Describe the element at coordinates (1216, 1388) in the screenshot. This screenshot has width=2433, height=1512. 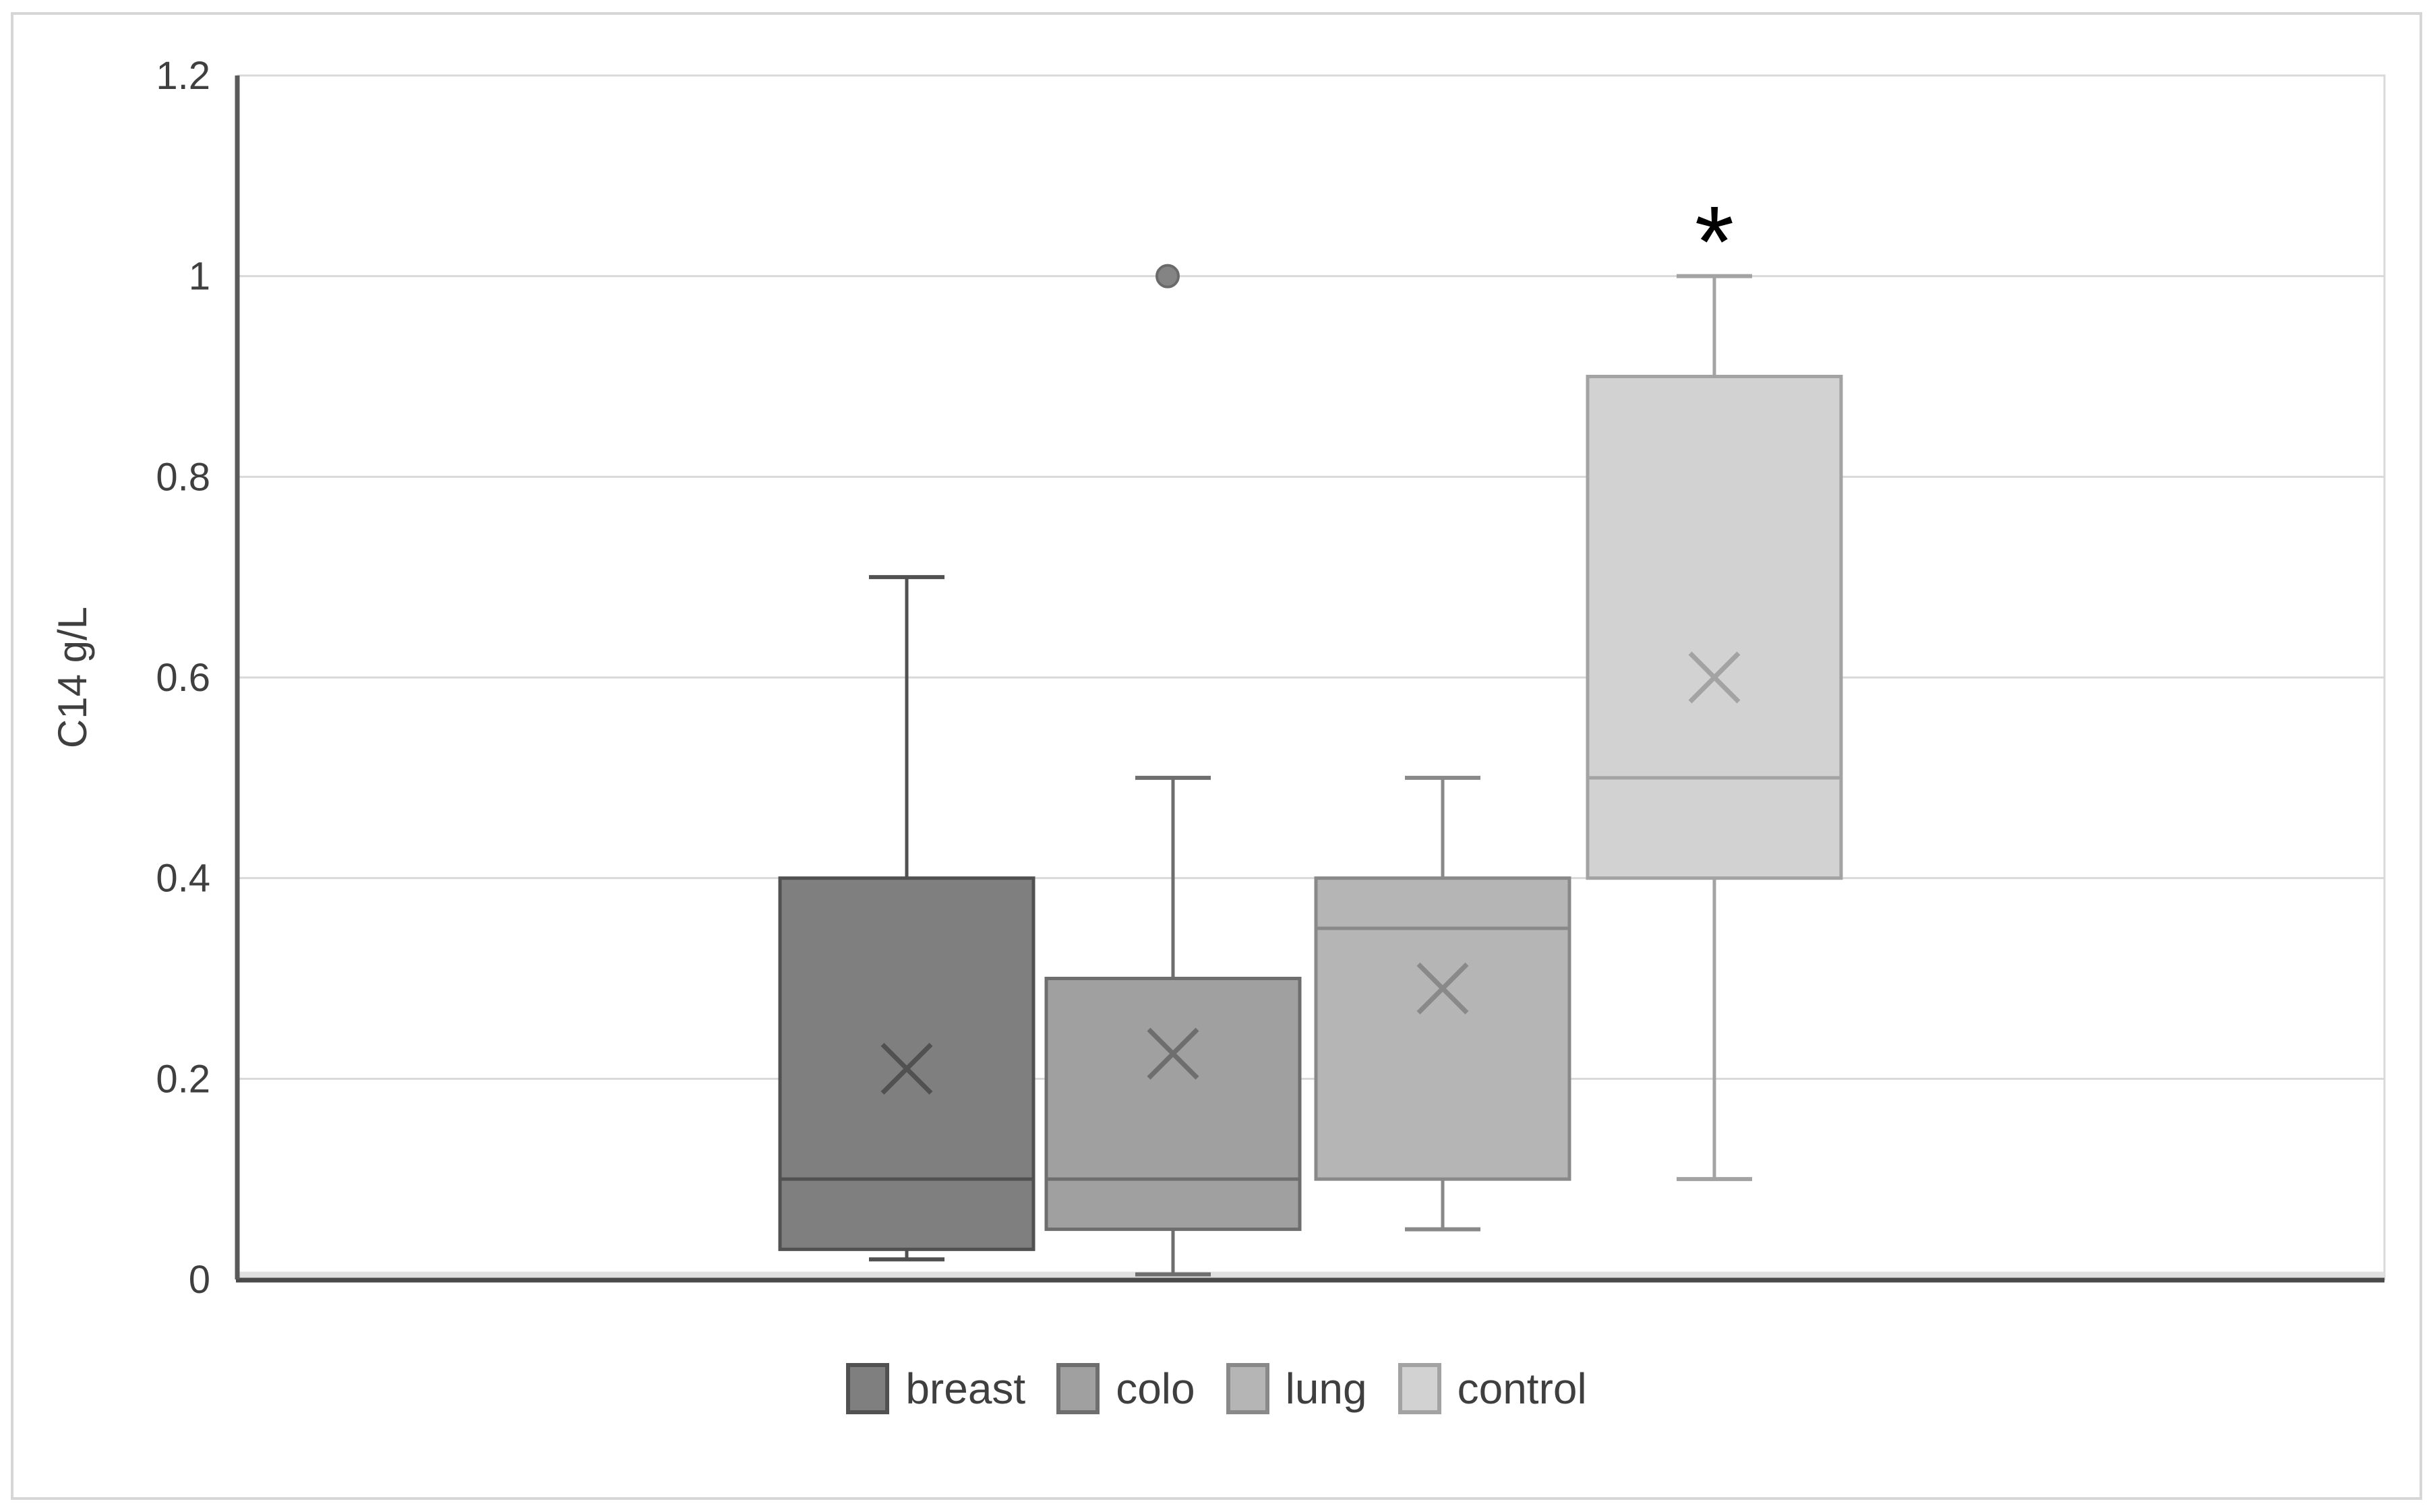
I see `legend: breast colo lung control` at that location.